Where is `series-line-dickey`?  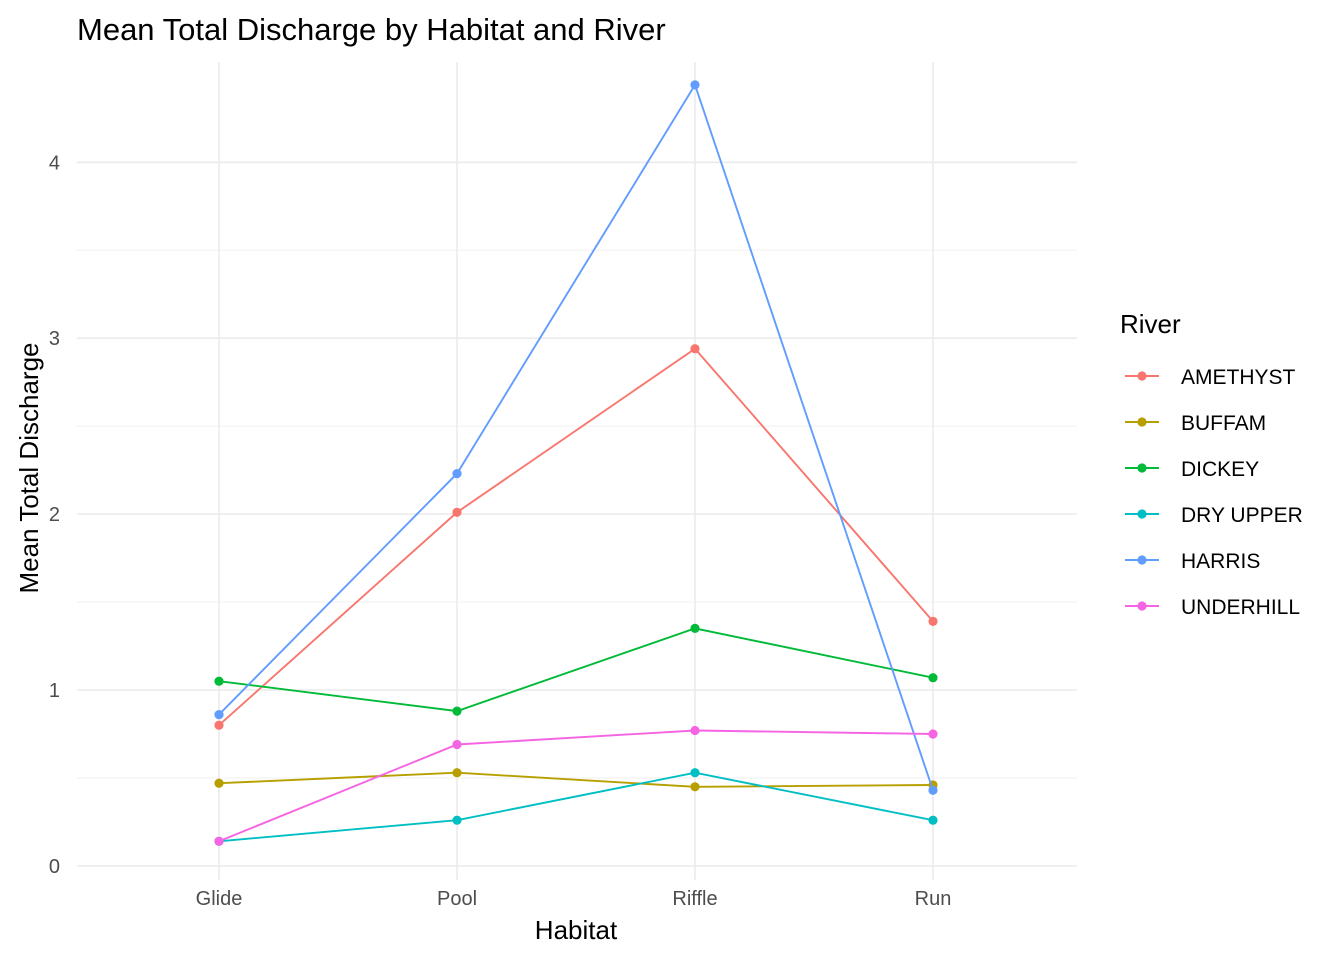
series-line-dickey is located at coordinates (576, 670).